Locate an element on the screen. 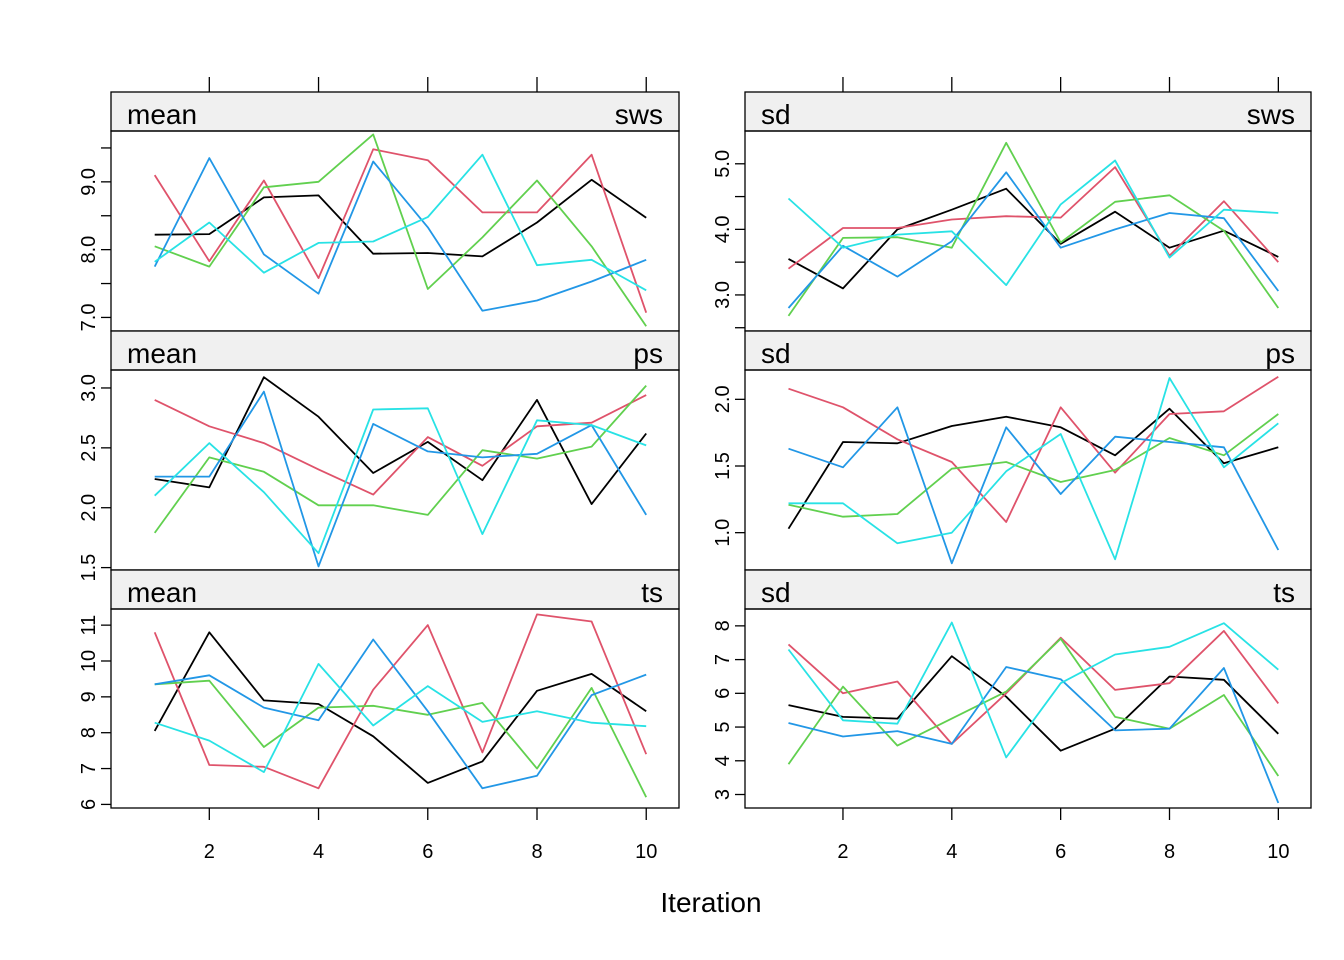  panel-mean-ts: mean ts 6 7 8 9 10 11 2 4 6 8 10 is located at coordinates (379, 716).